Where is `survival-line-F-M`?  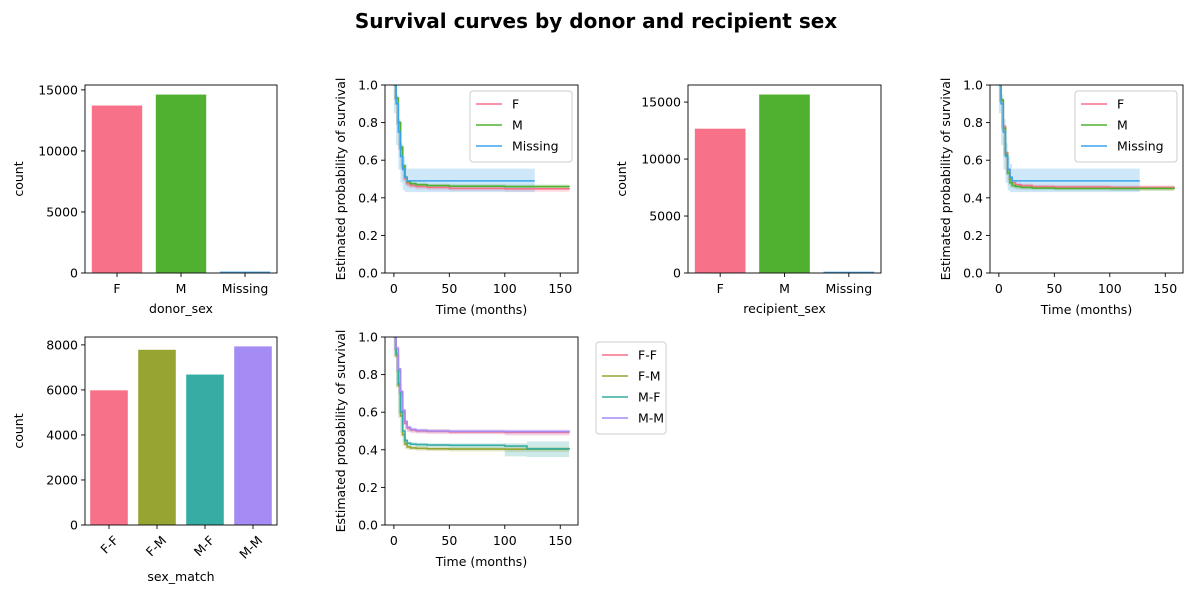 survival-line-F-M is located at coordinates (481, 394).